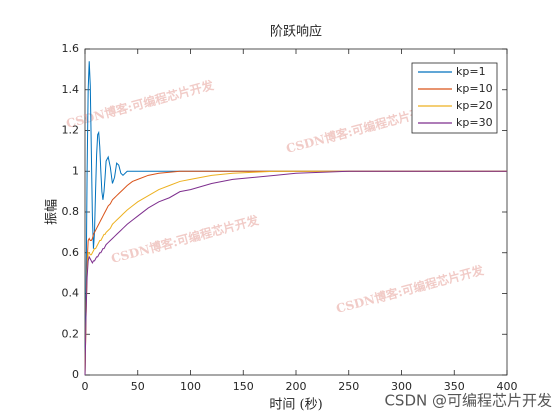 The width and height of the screenshot is (560, 420). I want to click on y-tick-label: 1.4, so click(71, 89).